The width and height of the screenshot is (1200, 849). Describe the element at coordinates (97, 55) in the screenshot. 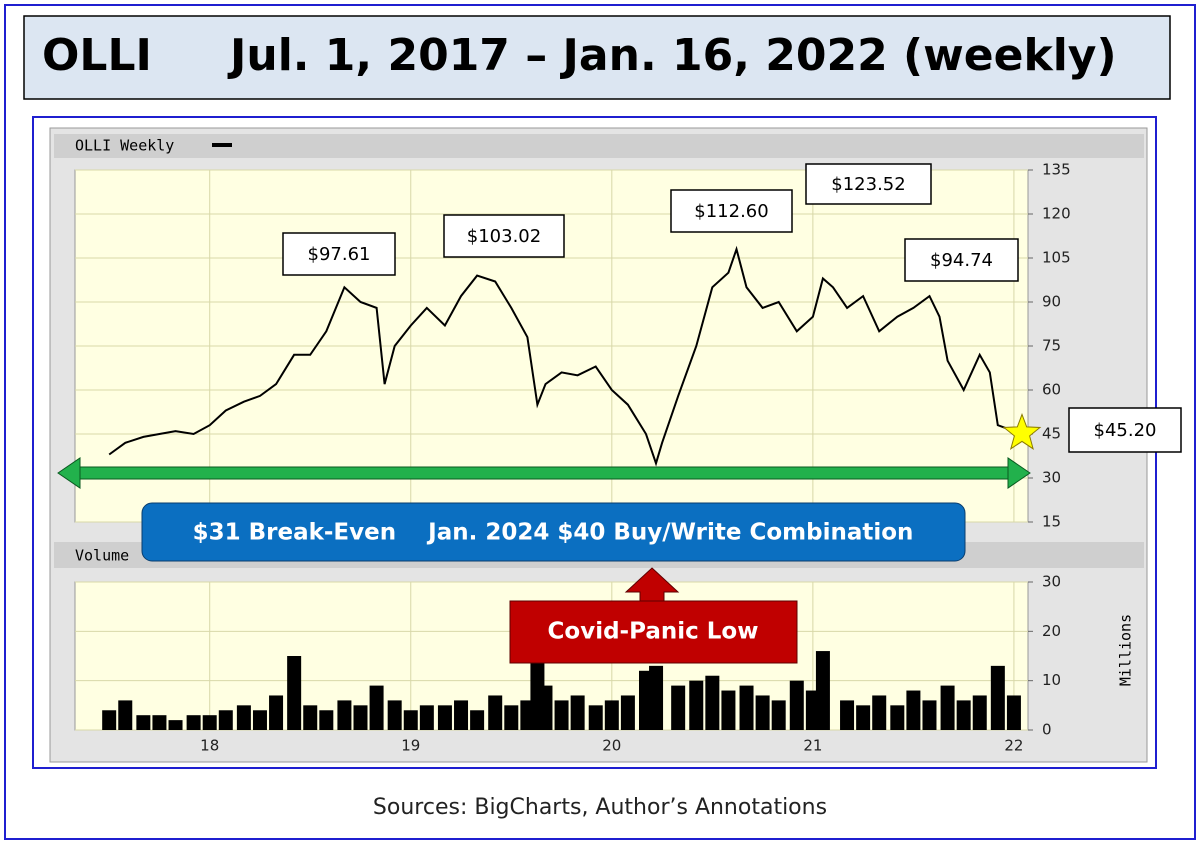

I see `title-ticker: OLLI` at that location.